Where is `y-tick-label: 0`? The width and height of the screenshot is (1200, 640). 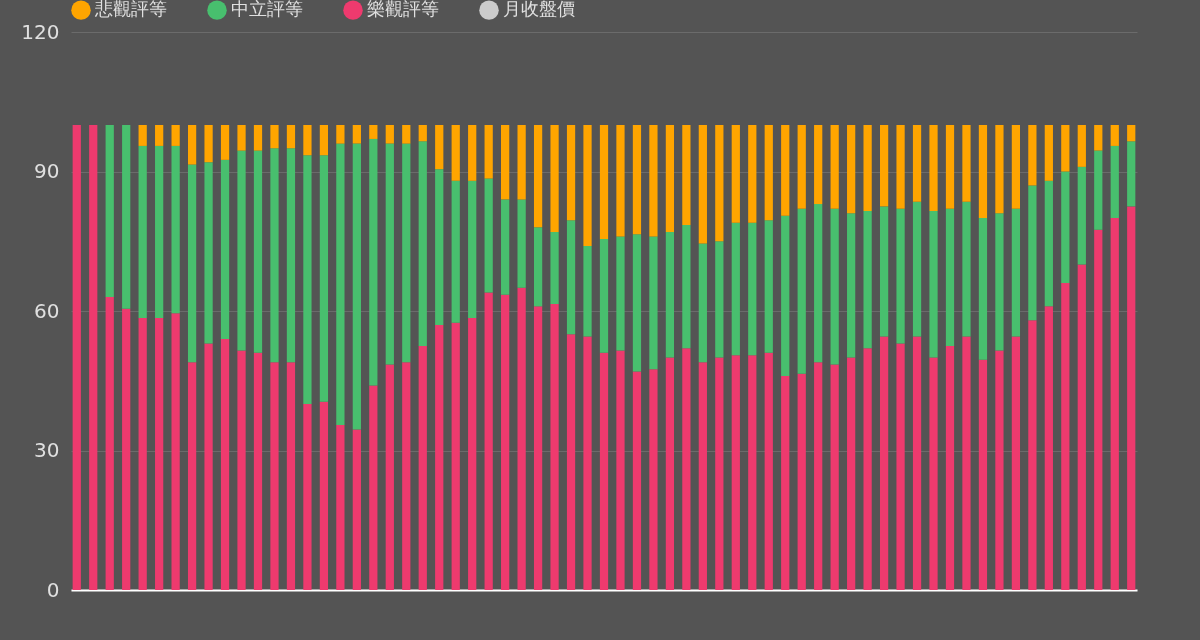 y-tick-label: 0 is located at coordinates (53, 589).